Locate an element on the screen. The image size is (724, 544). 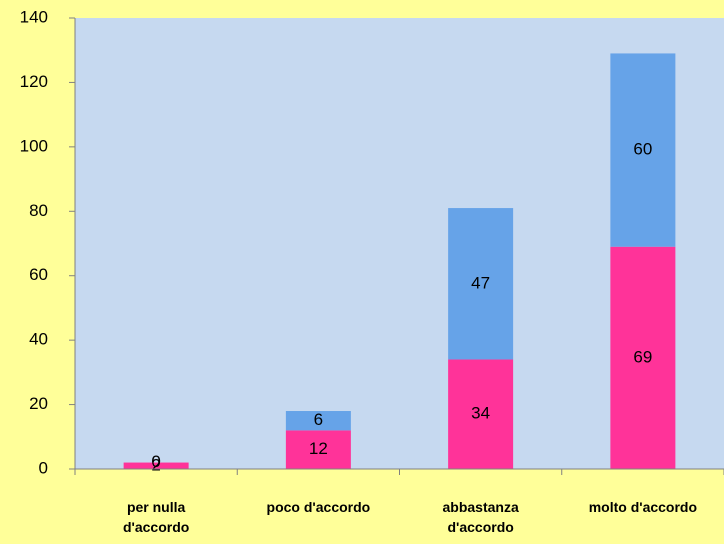
data-label: 60 is located at coordinates (642, 149).